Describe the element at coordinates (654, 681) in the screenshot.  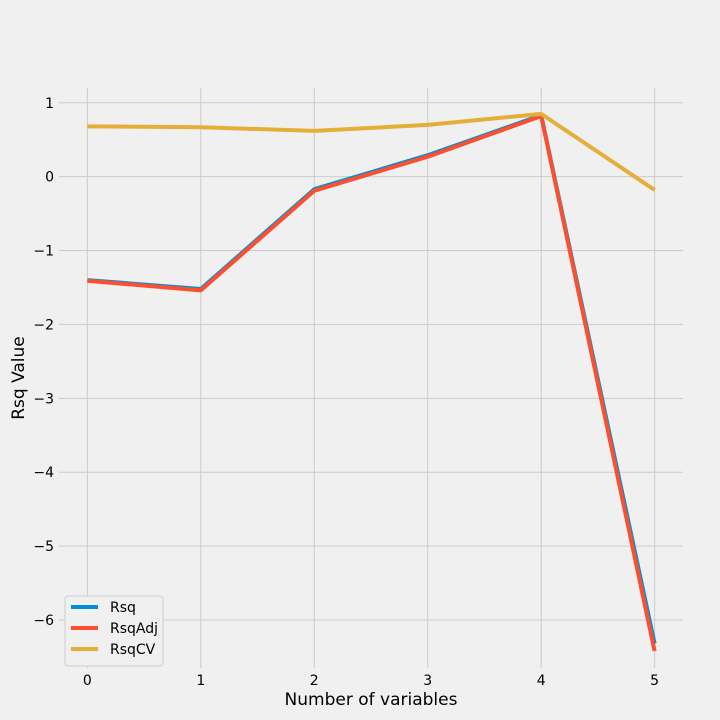
I see `x-tick-label: 5` at that location.